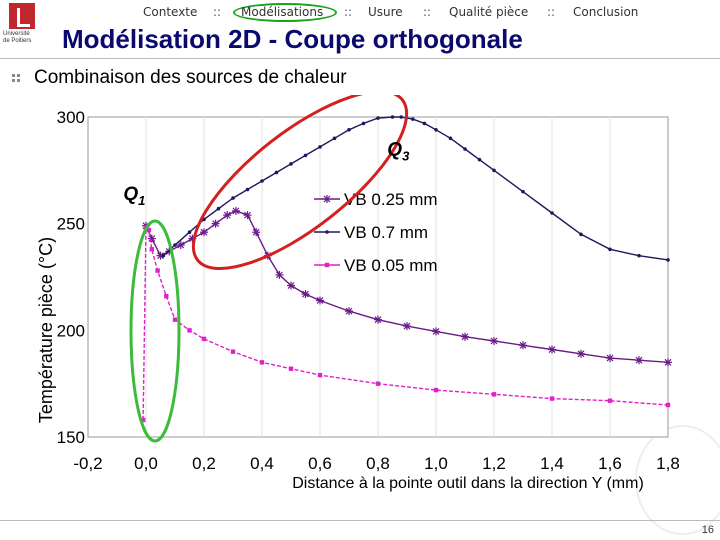 This screenshot has width=720, height=540. Describe the element at coordinates (282, 12) in the screenshot. I see `nav-item-modelisations: Modélisations` at that location.